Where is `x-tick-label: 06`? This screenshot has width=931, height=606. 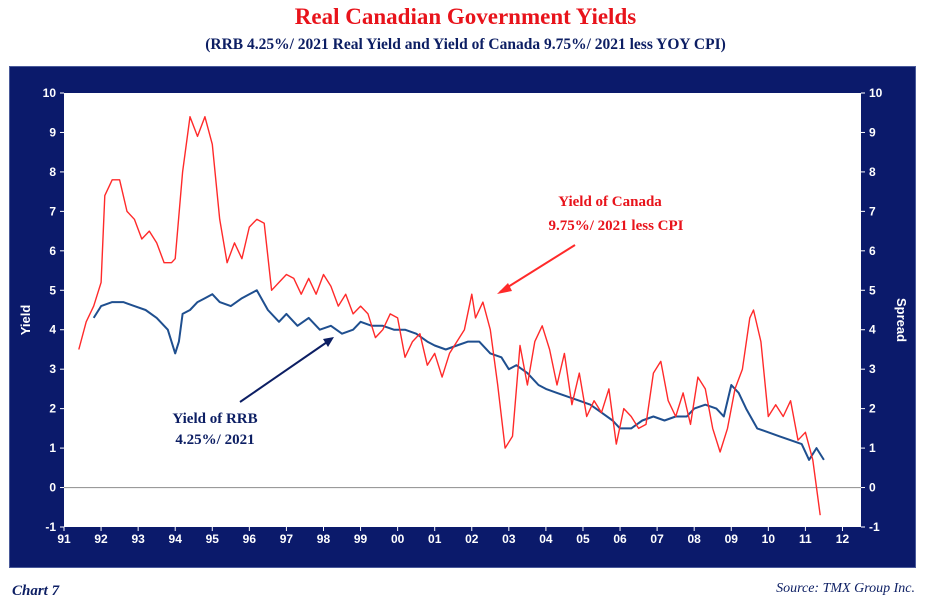
x-tick-label: 06 is located at coordinates (620, 539).